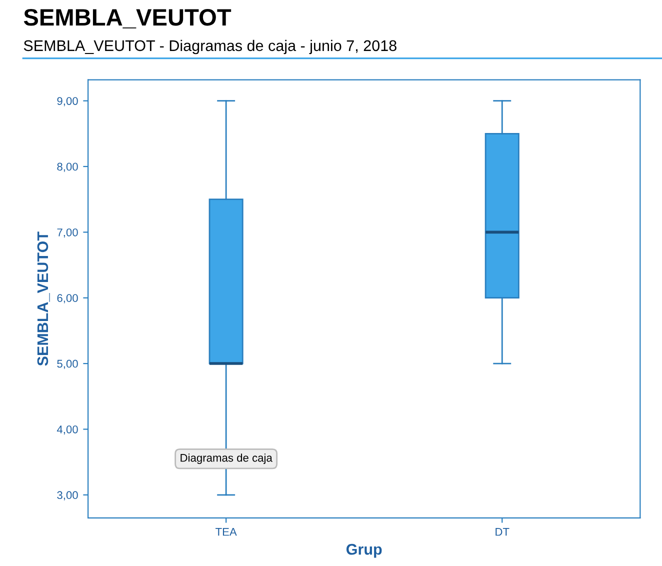 Image resolution: width=662 pixels, height=566 pixels. I want to click on x-tick-label: DT, so click(503, 532).